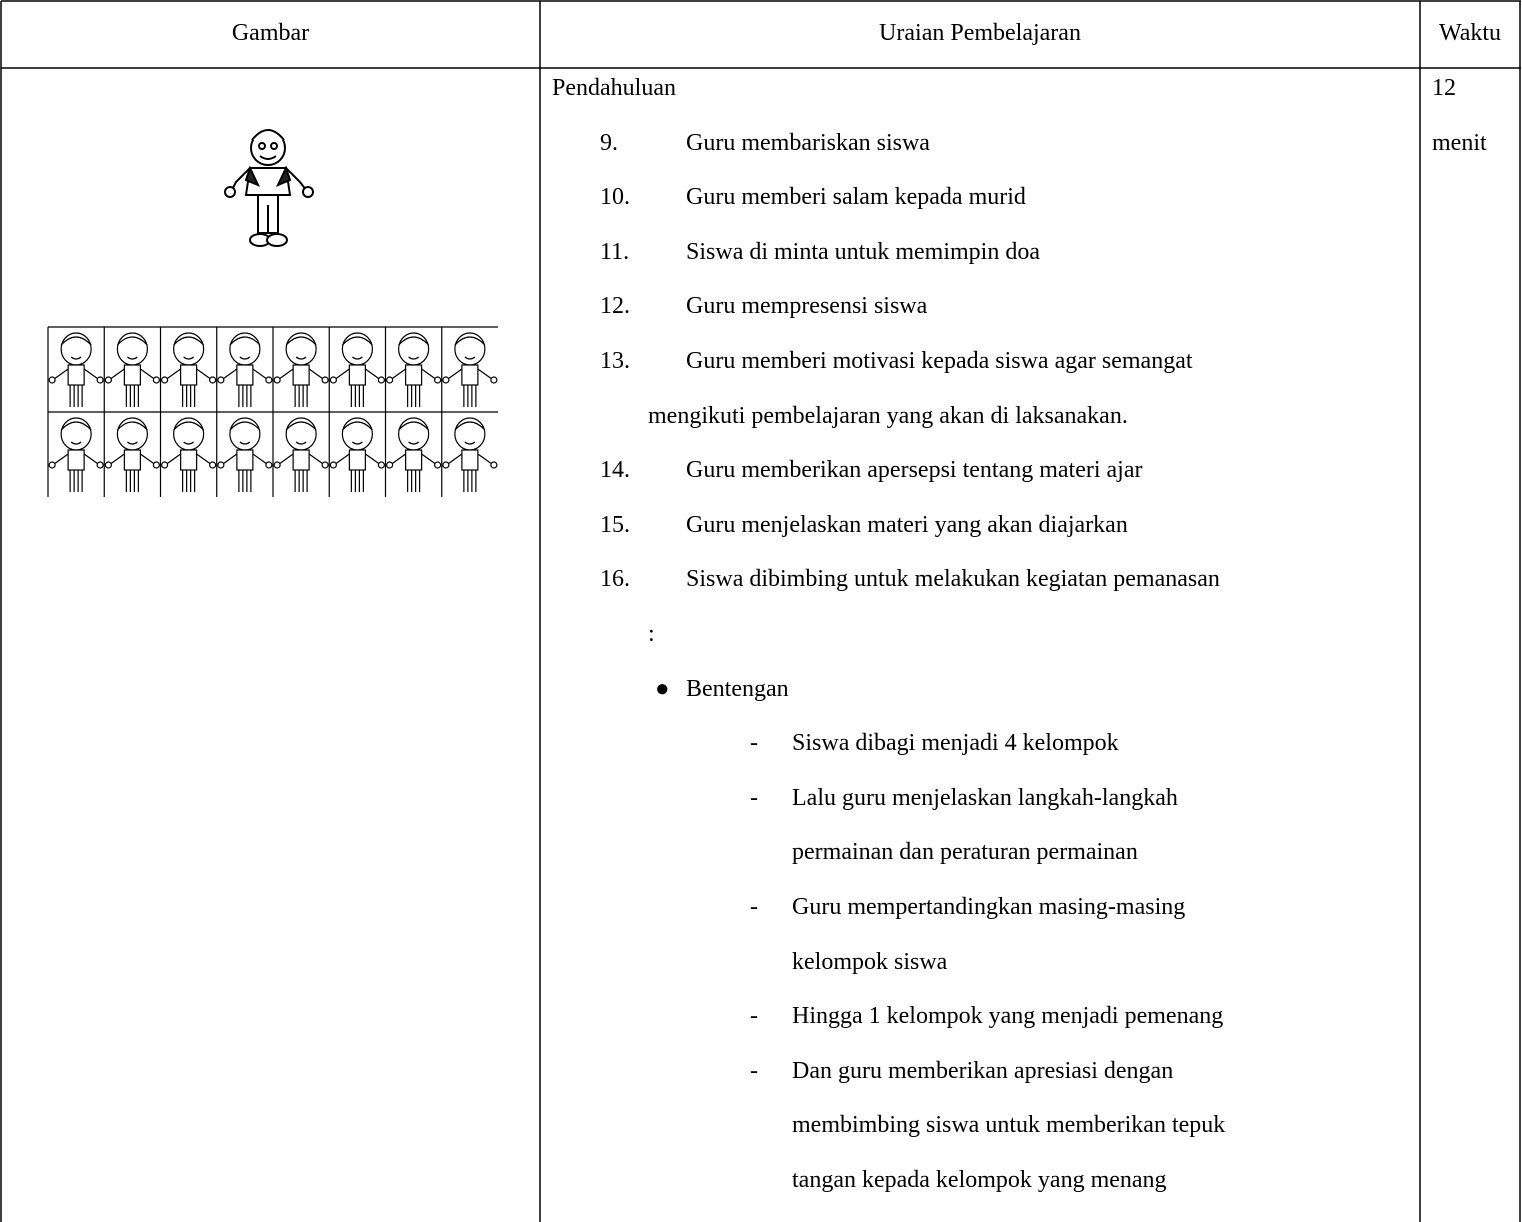 Image resolution: width=1522 pixels, height=1222 pixels. Describe the element at coordinates (1470, 33) in the screenshot. I see `column-header: Waktu` at that location.